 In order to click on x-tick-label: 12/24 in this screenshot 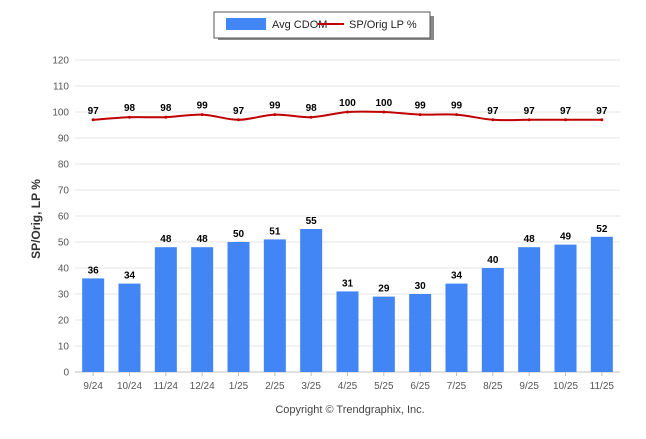, I will do `click(202, 386)`.